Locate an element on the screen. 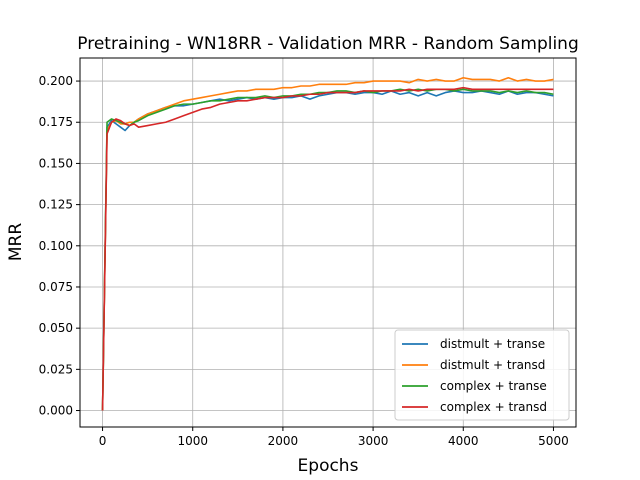  y-tick-label: 0.075 is located at coordinates (56, 287).